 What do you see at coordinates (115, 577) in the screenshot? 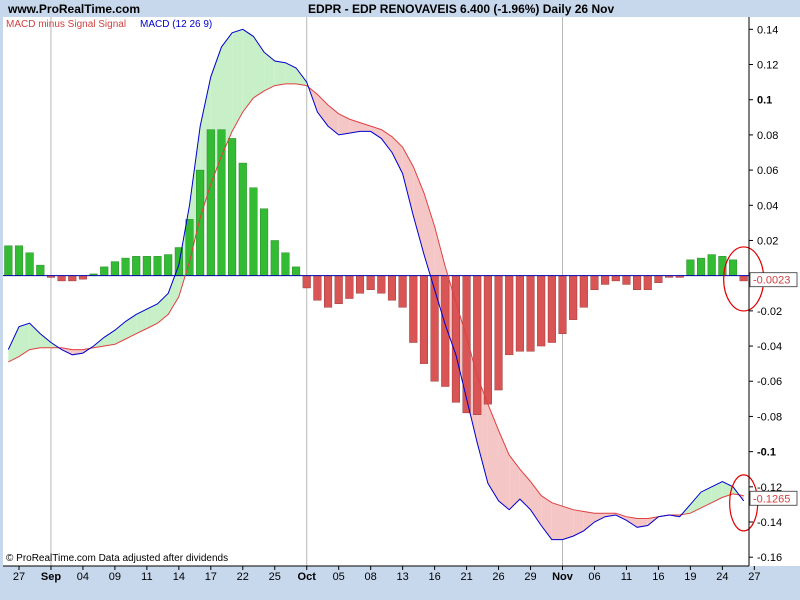
I see `x-tick-label: 09` at bounding box center [115, 577].